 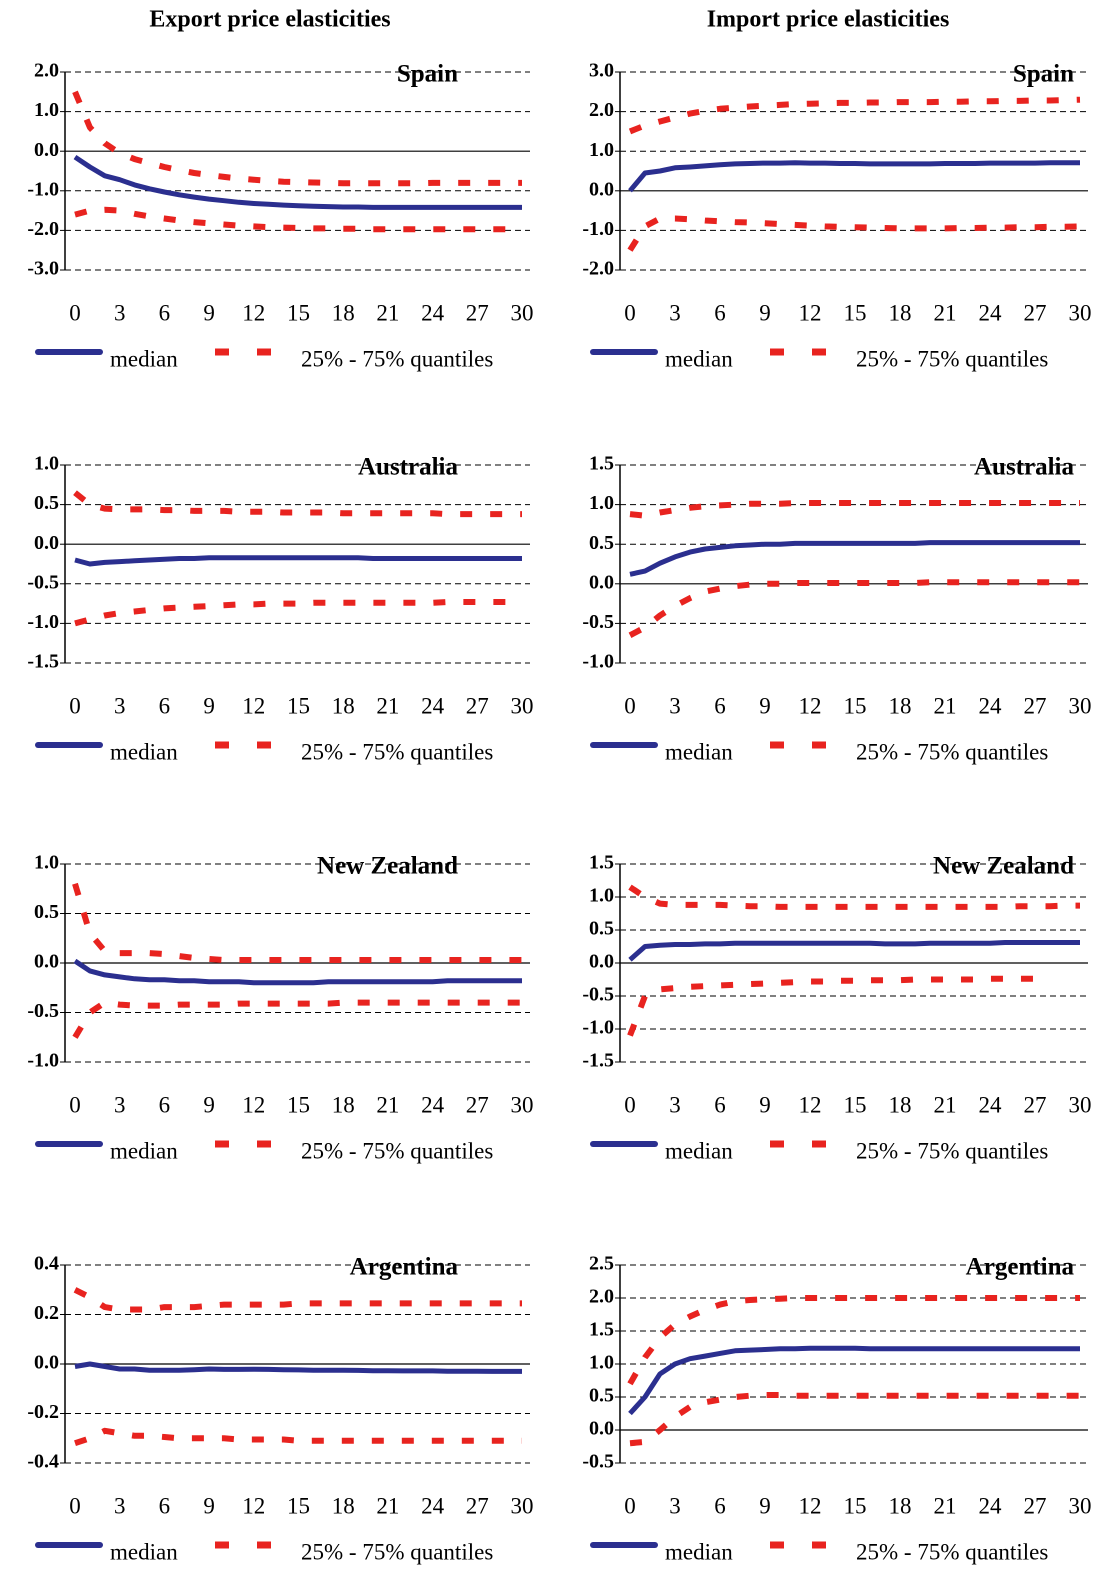 I want to click on column-title: Import price elasticities, so click(x=828, y=20).